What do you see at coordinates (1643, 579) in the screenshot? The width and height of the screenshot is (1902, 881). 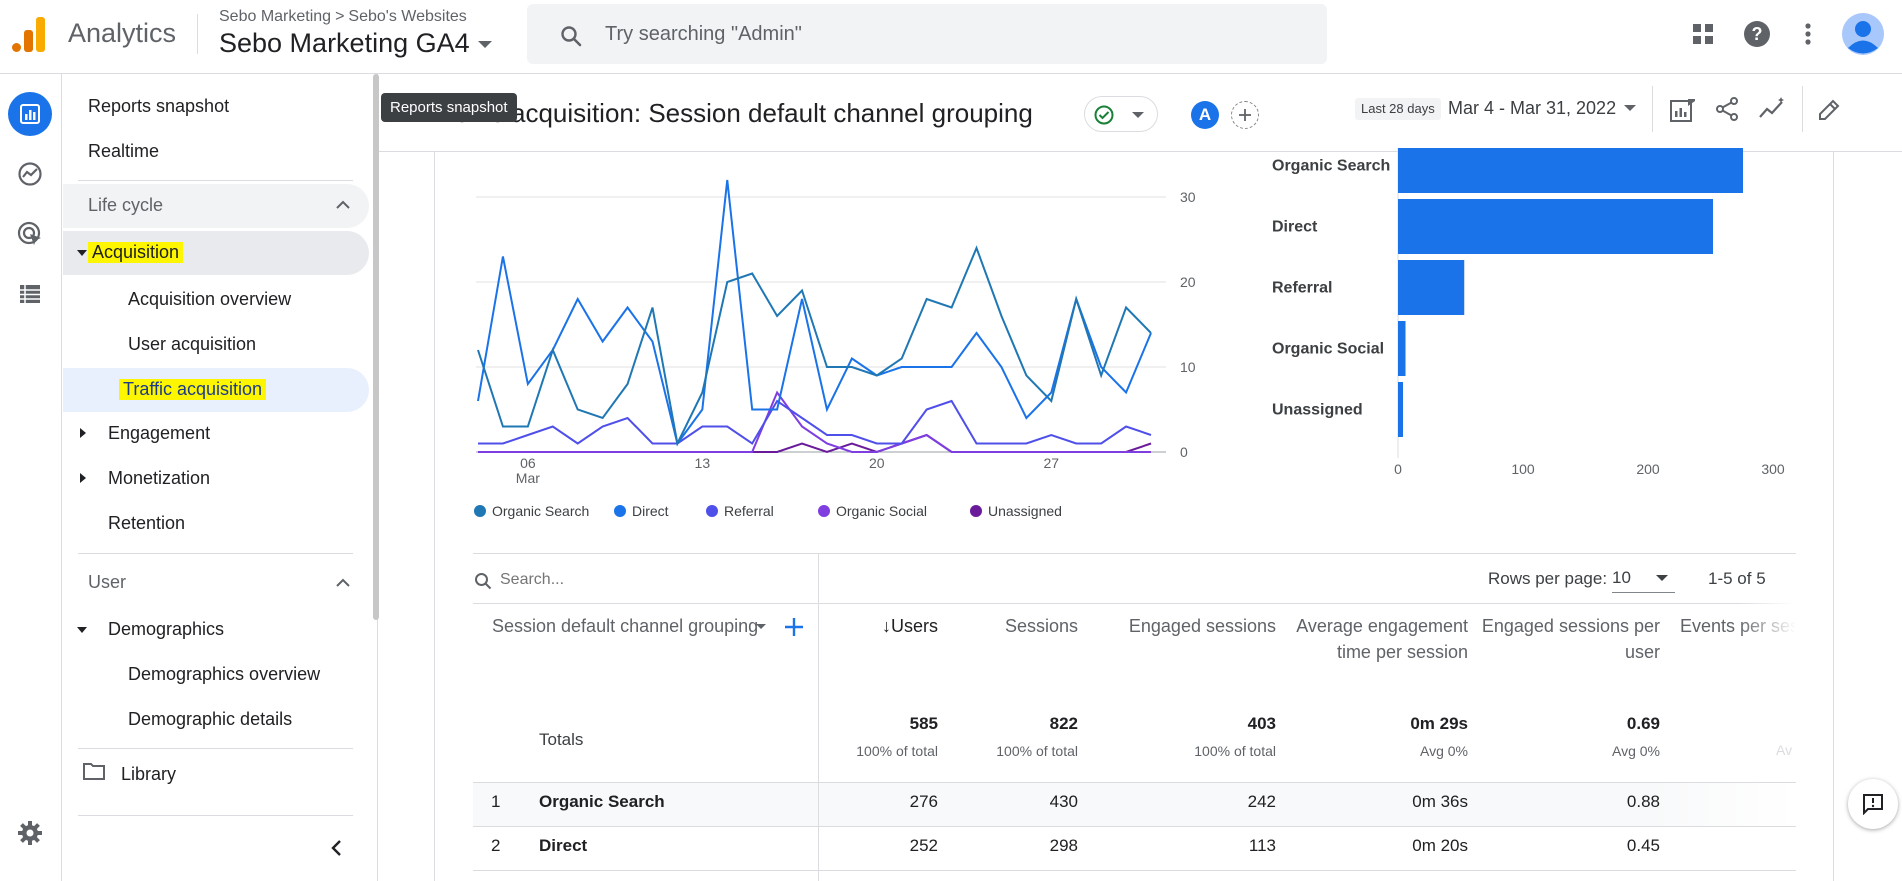 I see `rows-per-page-select: 10` at bounding box center [1643, 579].